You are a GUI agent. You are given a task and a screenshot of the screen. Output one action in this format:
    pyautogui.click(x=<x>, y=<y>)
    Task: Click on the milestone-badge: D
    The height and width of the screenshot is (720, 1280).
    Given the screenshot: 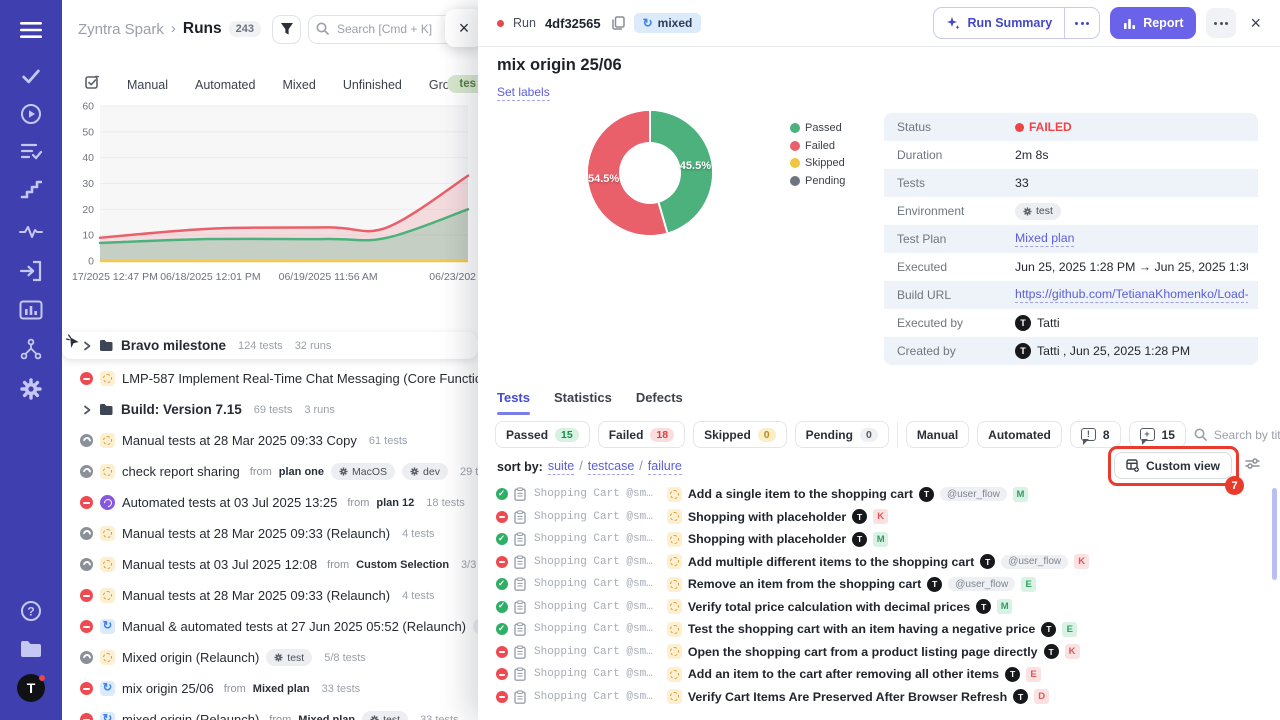 What is the action you would take?
    pyautogui.click(x=1042, y=697)
    